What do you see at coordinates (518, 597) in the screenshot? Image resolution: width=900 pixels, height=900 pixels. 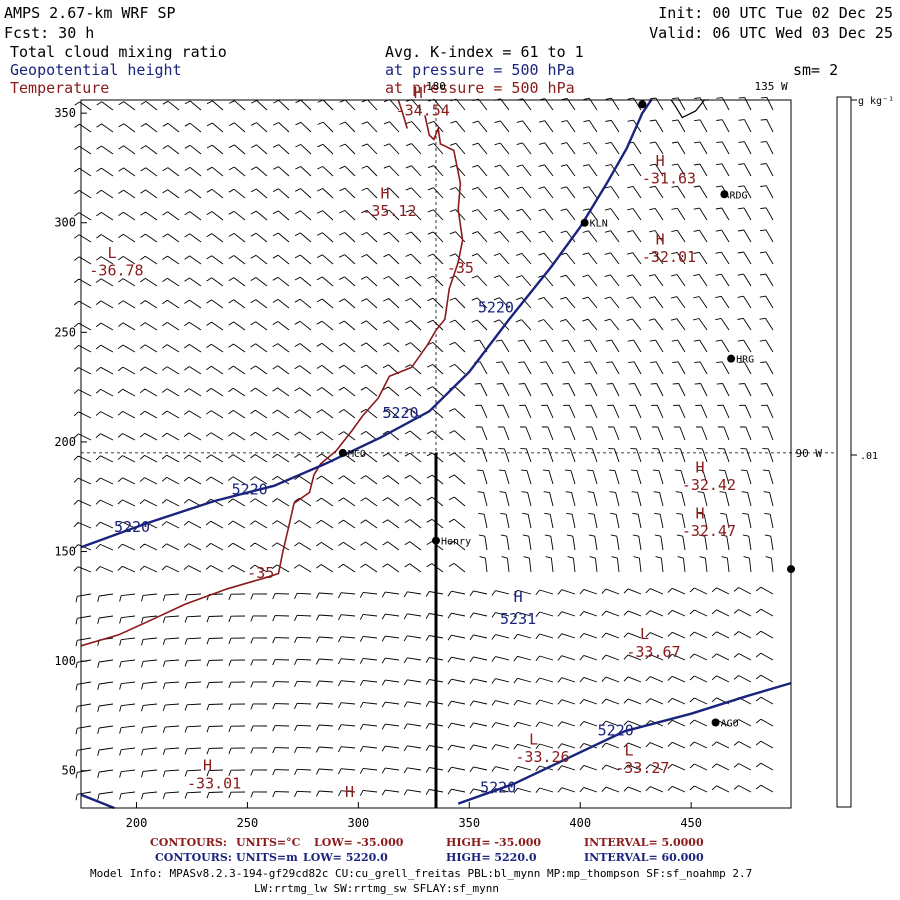 I see `height-label: H` at bounding box center [518, 597].